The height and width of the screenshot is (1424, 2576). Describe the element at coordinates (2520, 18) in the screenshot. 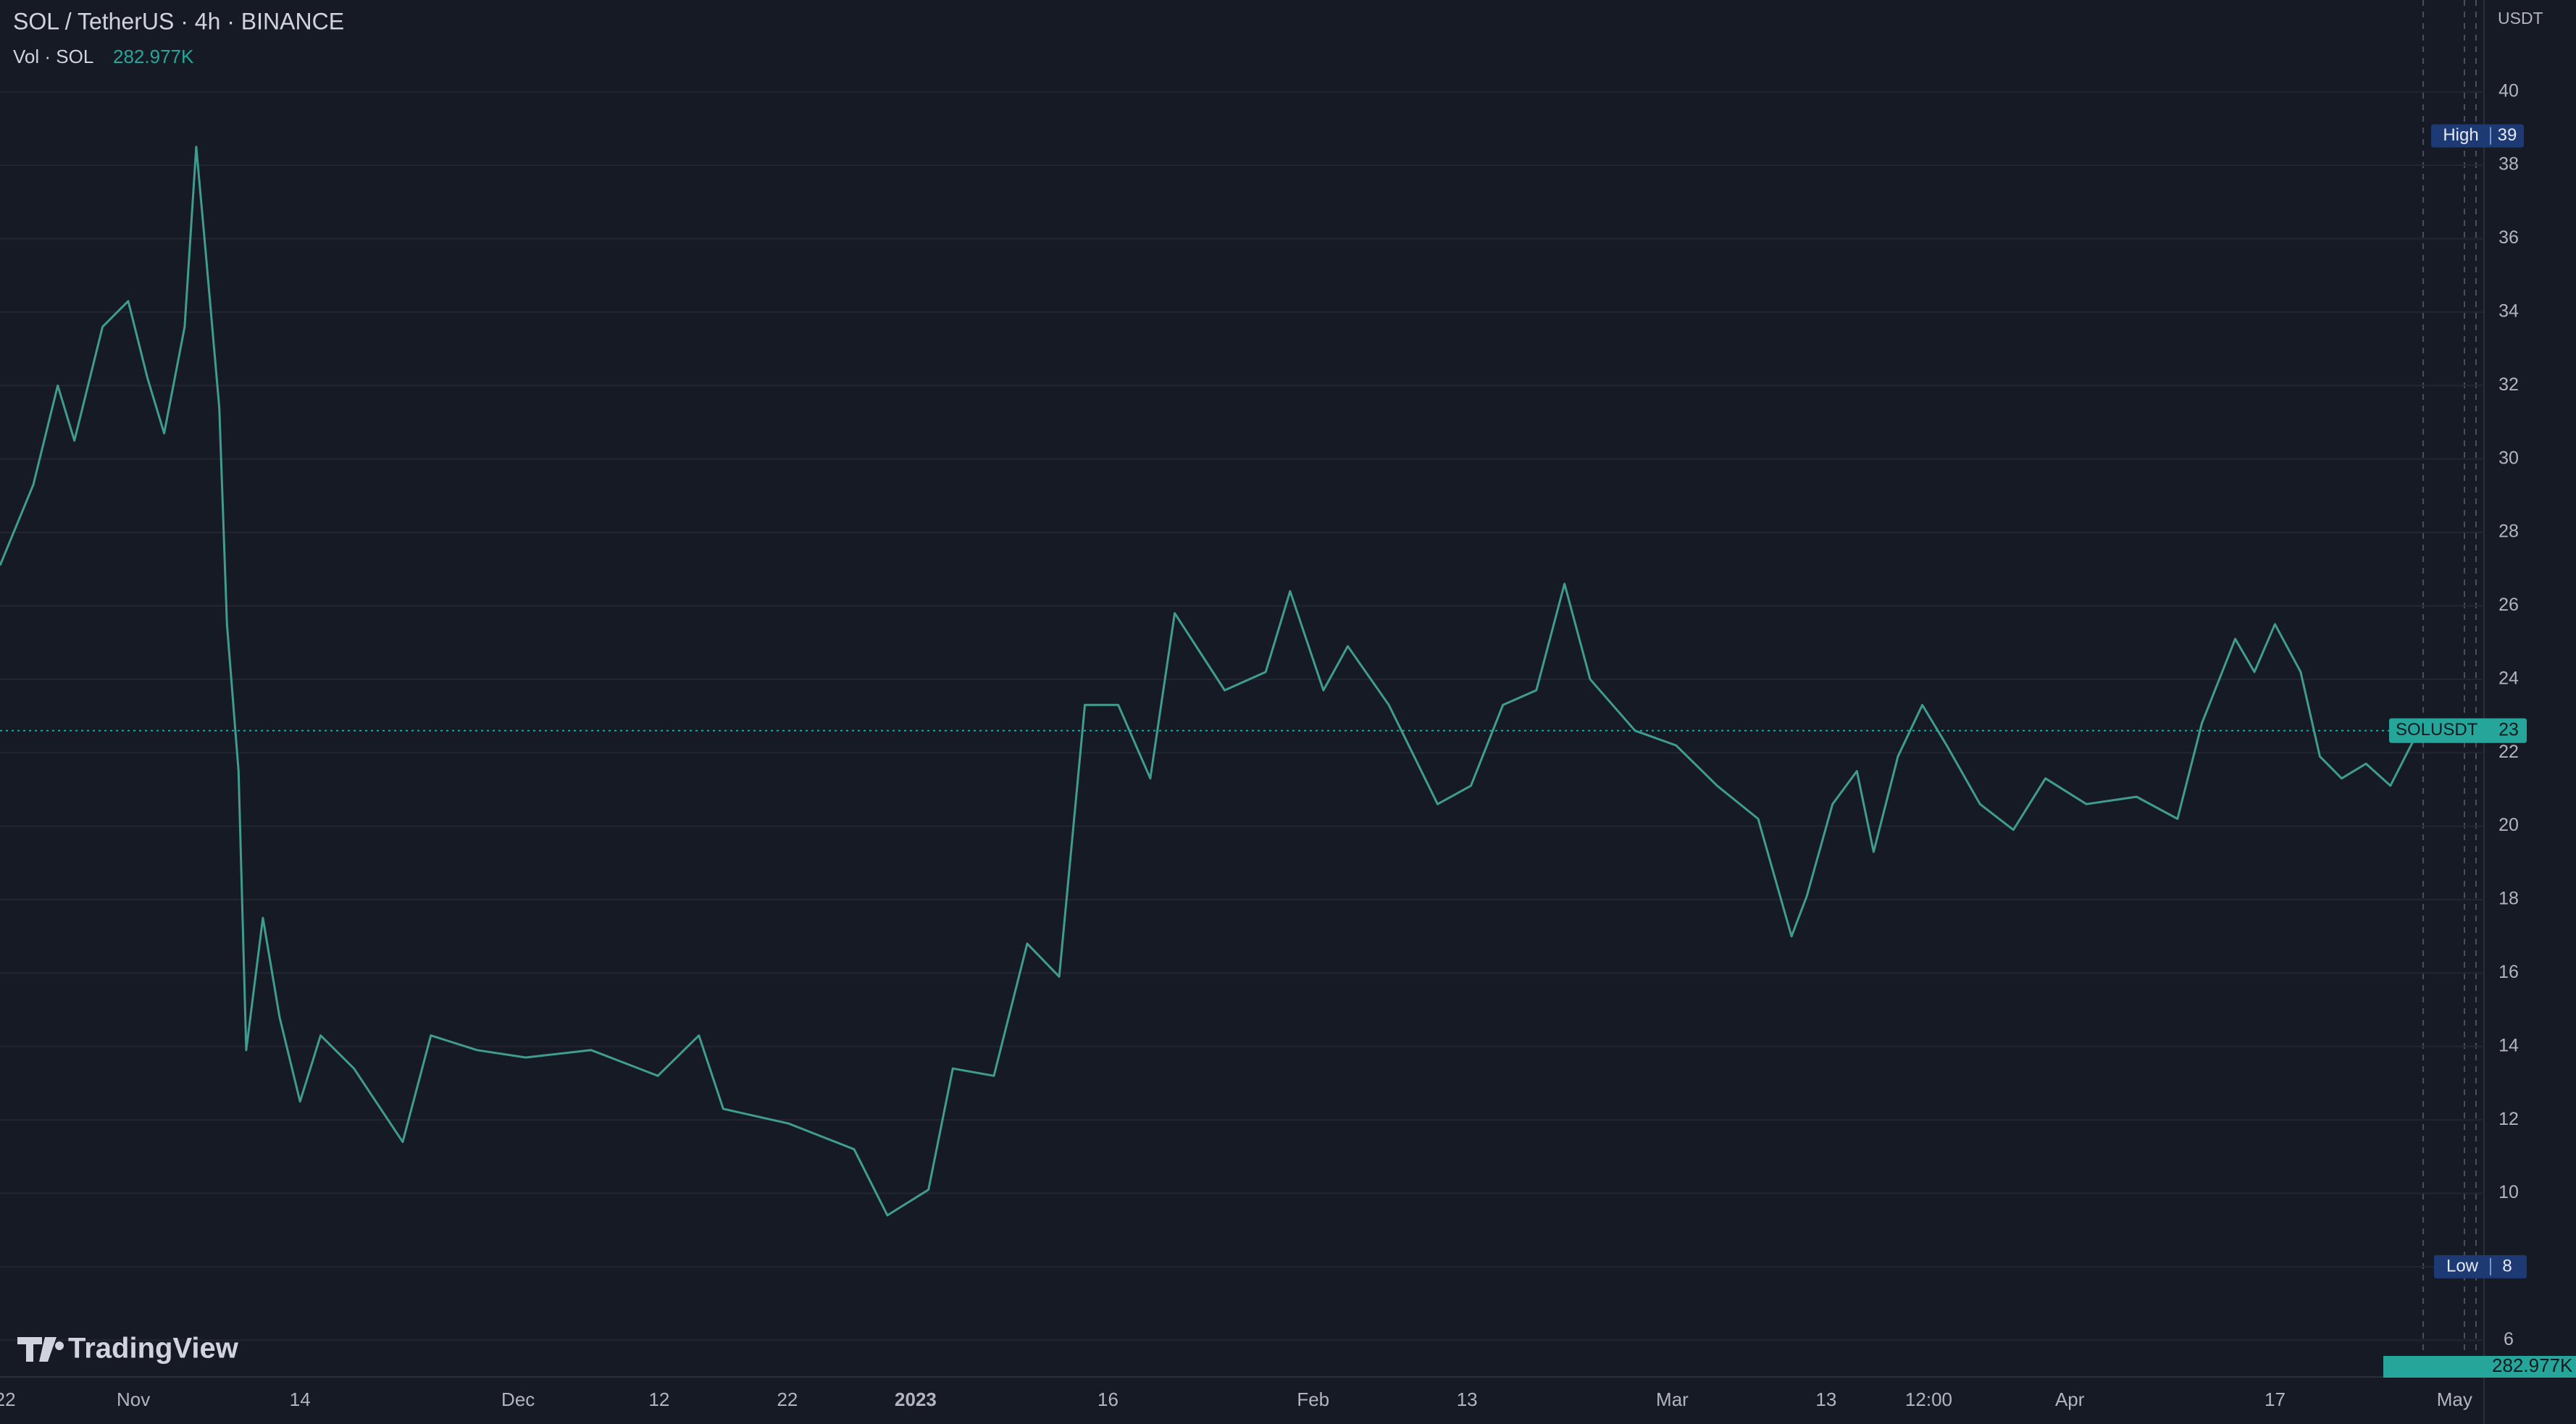

I see `currency-button: USDT` at that location.